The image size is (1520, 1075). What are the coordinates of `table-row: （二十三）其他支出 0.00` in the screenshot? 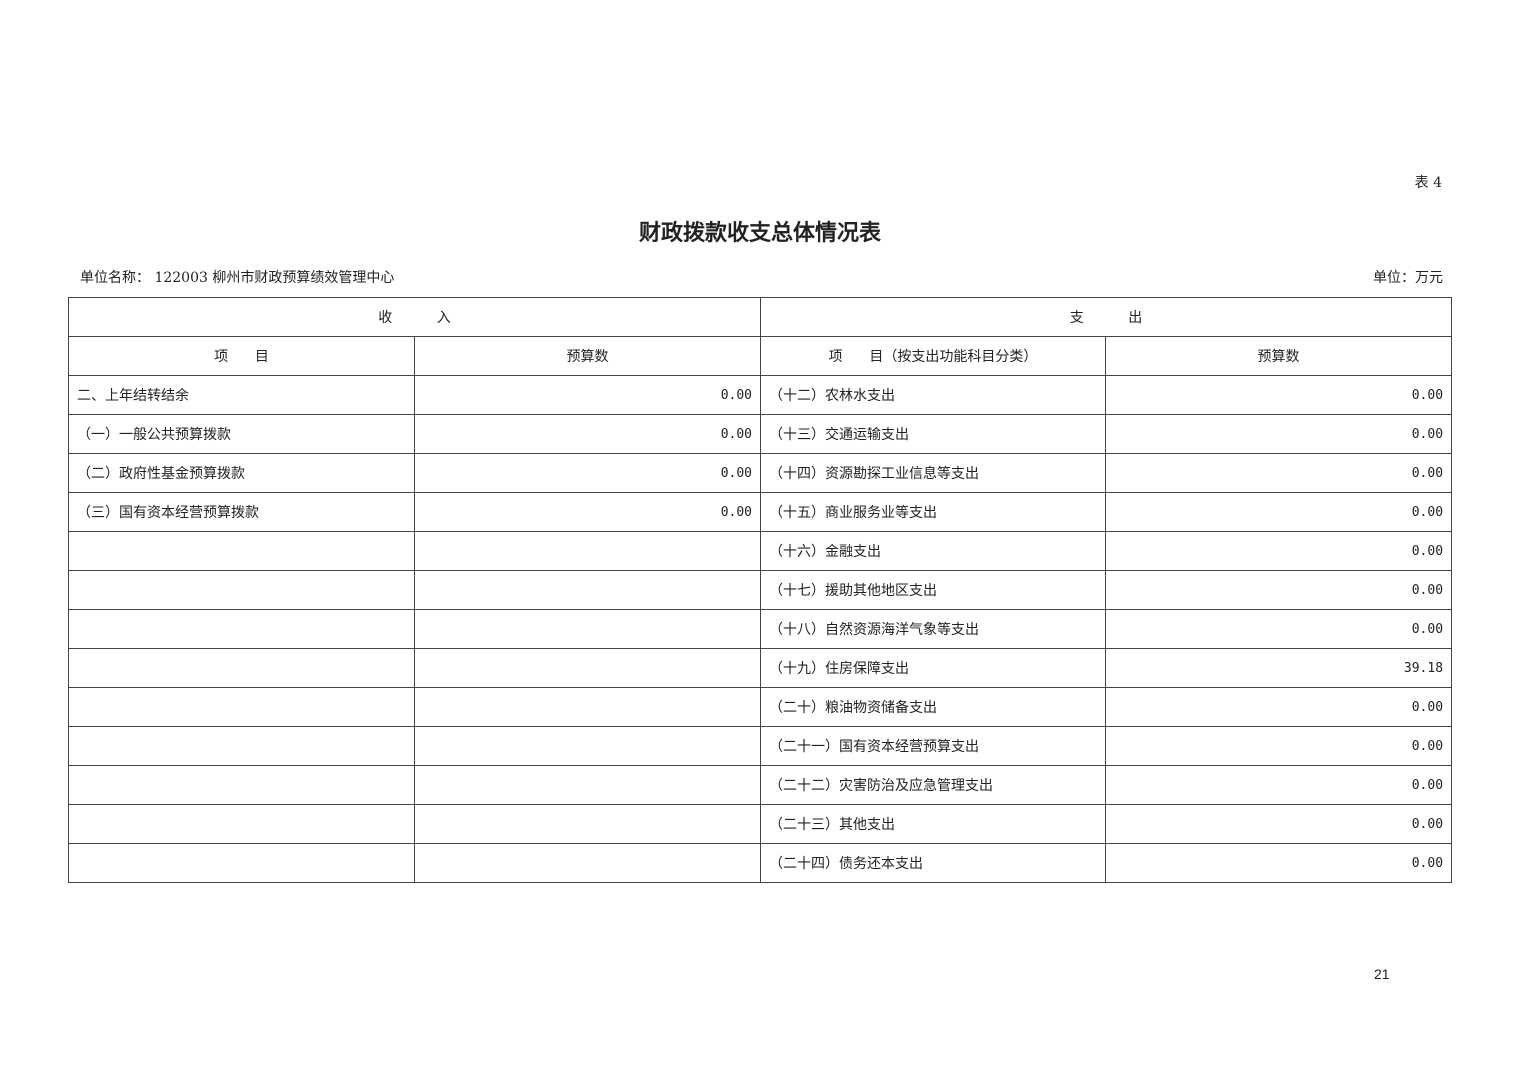 It's located at (760, 824).